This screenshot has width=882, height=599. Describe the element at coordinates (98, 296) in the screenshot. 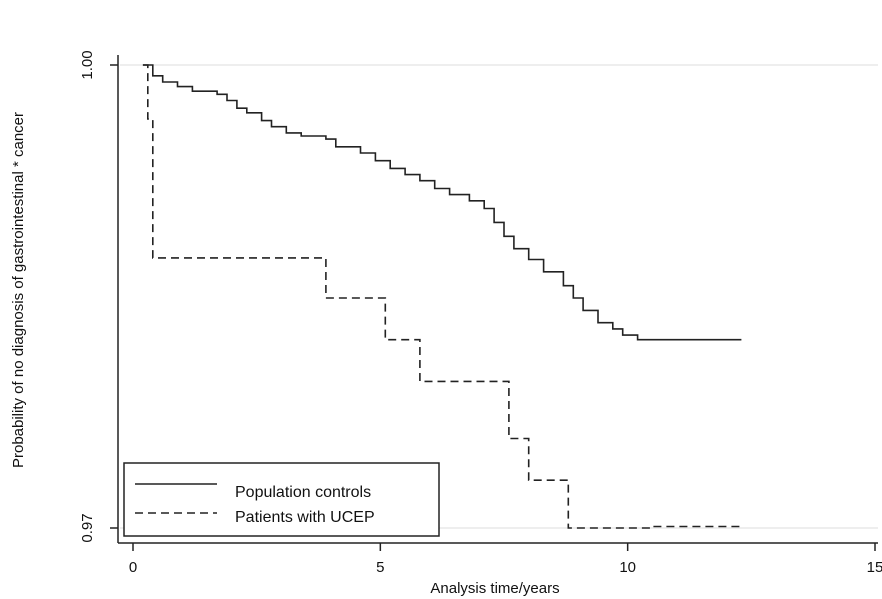

I see `y-axis-ticks: 0.97 1.00` at that location.